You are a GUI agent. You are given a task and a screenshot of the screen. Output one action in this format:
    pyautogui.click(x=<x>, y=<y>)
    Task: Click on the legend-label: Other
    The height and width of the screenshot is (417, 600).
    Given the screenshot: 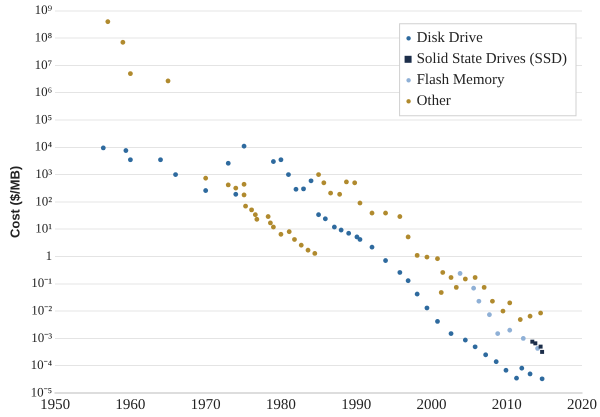 What is the action you would take?
    pyautogui.click(x=433, y=101)
    